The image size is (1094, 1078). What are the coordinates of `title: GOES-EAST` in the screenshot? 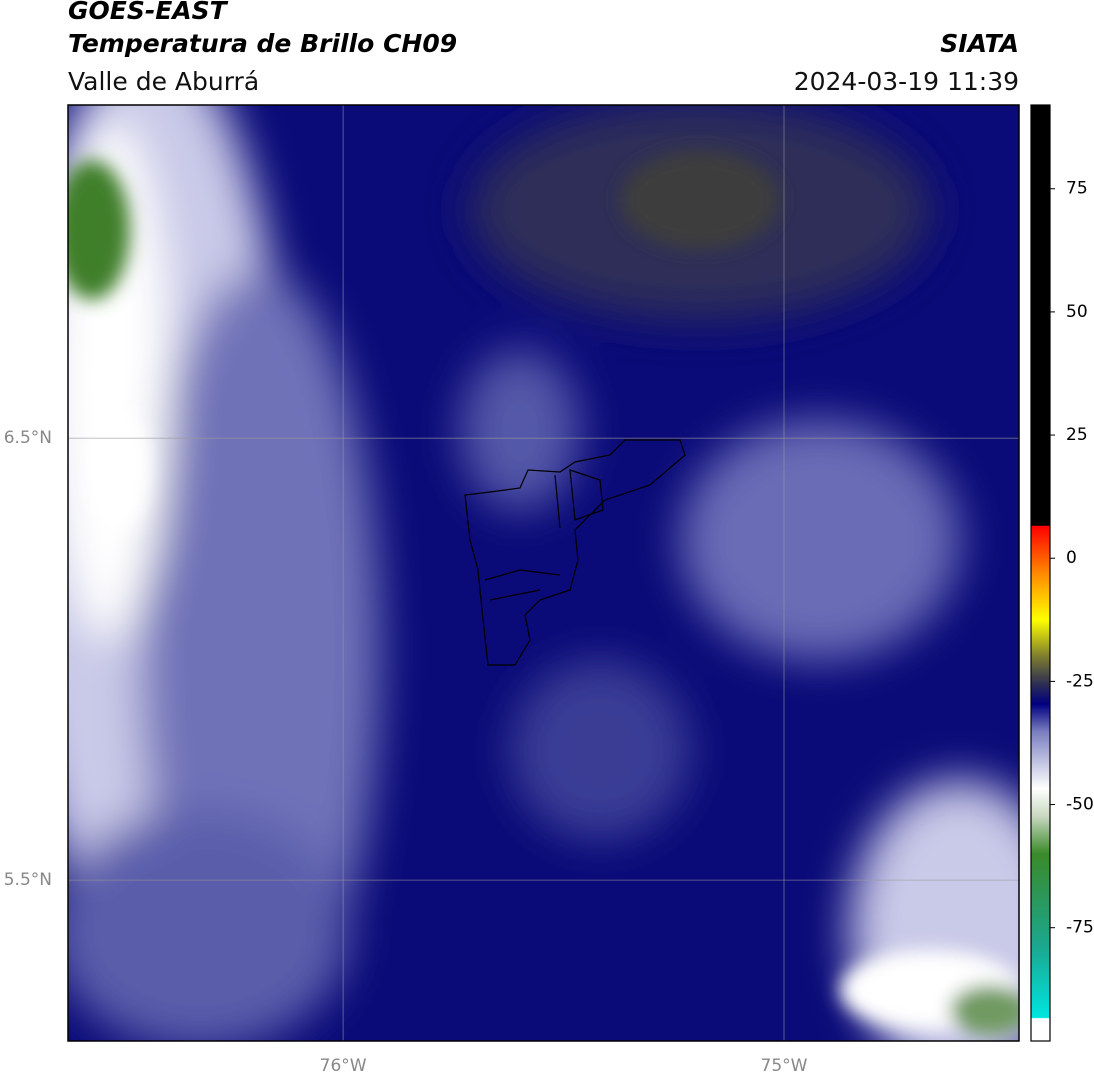 It's located at (148, 12).